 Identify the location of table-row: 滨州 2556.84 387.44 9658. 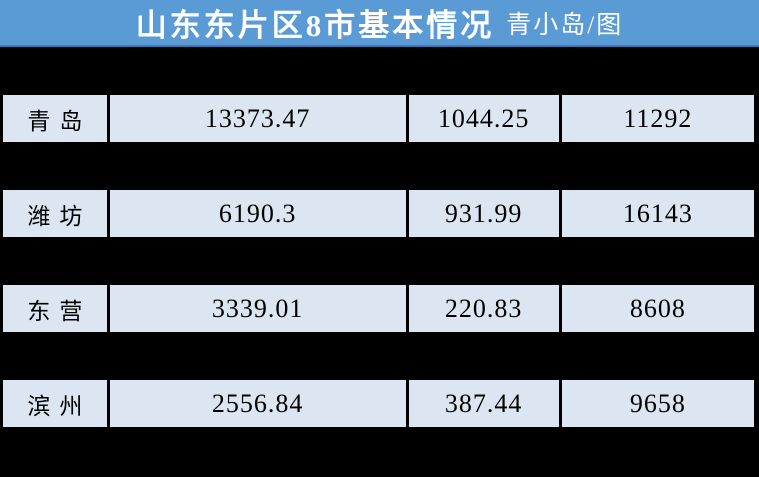
(379, 403).